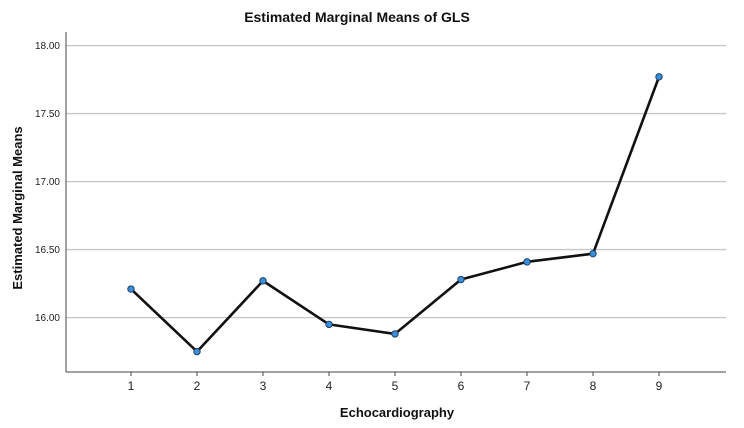  I want to click on x-tick-label: 4, so click(329, 386).